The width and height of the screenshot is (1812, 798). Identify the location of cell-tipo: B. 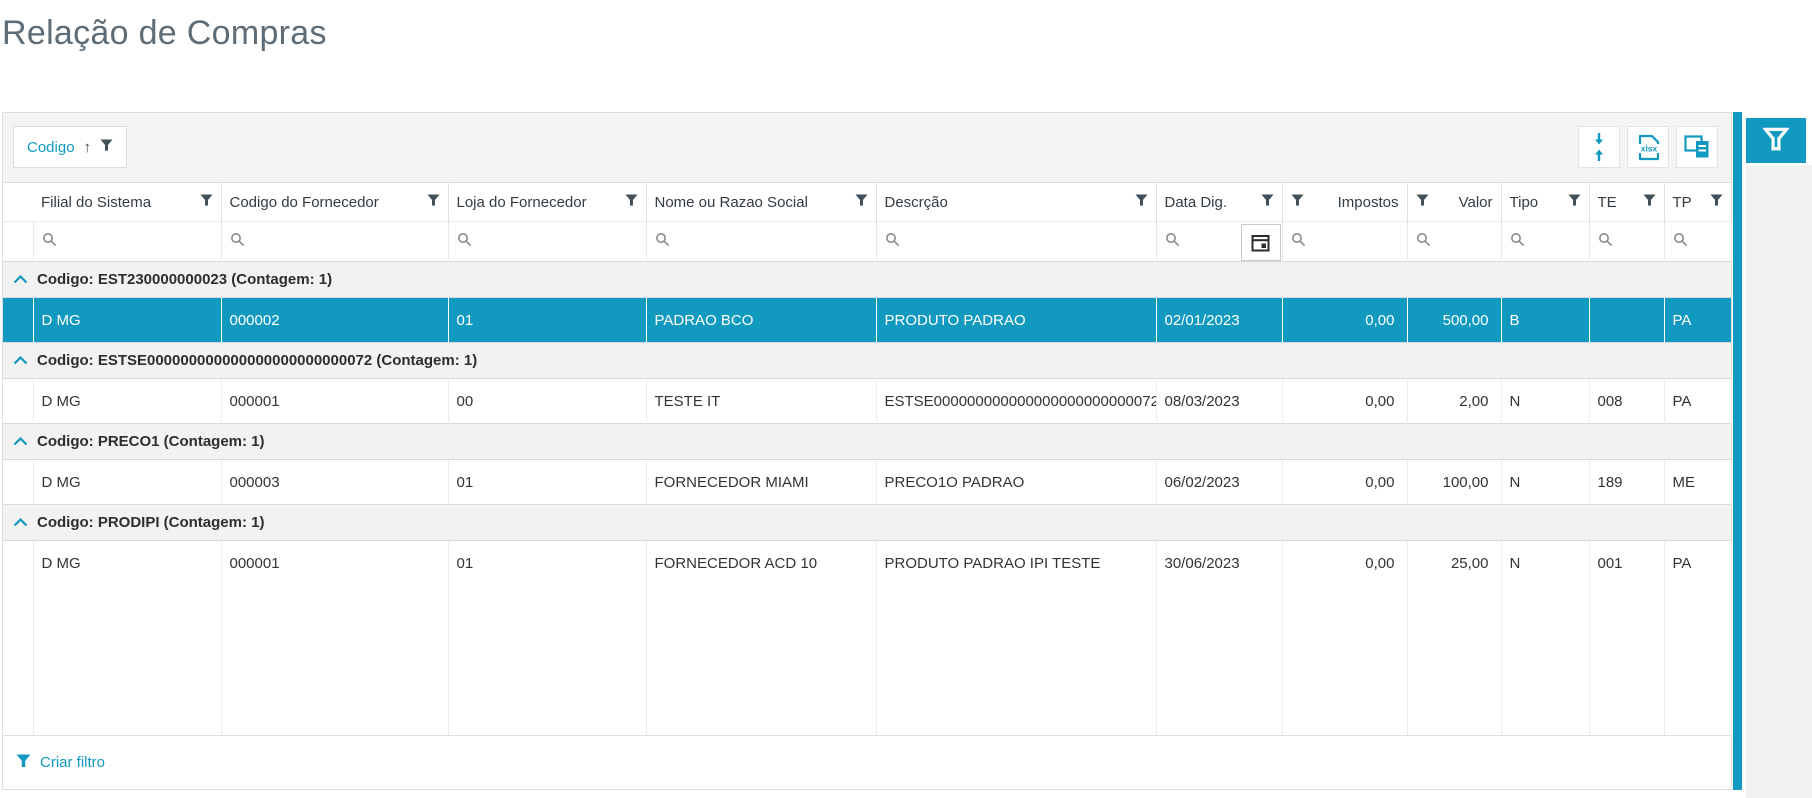
(1545, 320).